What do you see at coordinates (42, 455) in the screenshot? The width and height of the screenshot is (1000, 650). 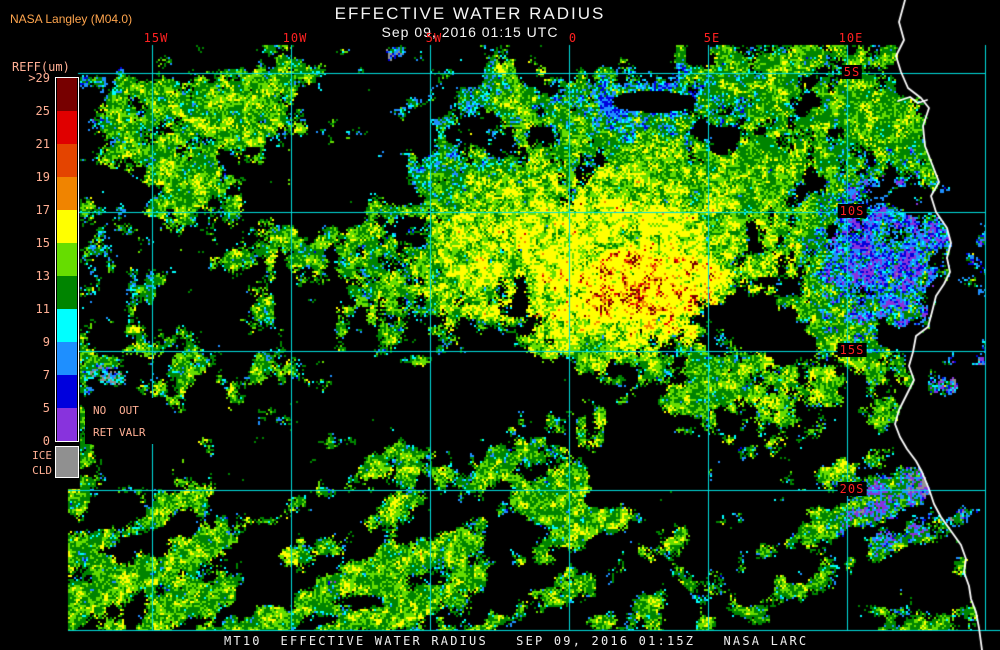 I see `ice-label-line1: ICE` at bounding box center [42, 455].